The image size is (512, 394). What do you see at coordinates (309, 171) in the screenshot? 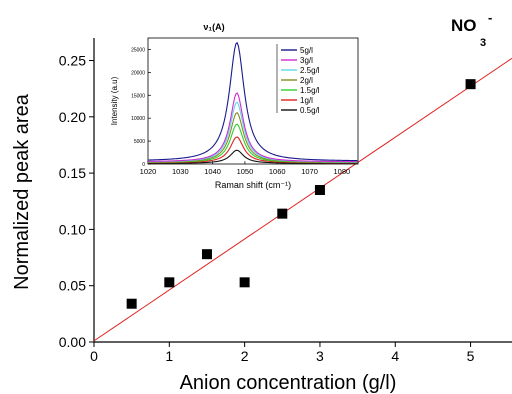
I see `inset-x-tick-label: 1070` at bounding box center [309, 171].